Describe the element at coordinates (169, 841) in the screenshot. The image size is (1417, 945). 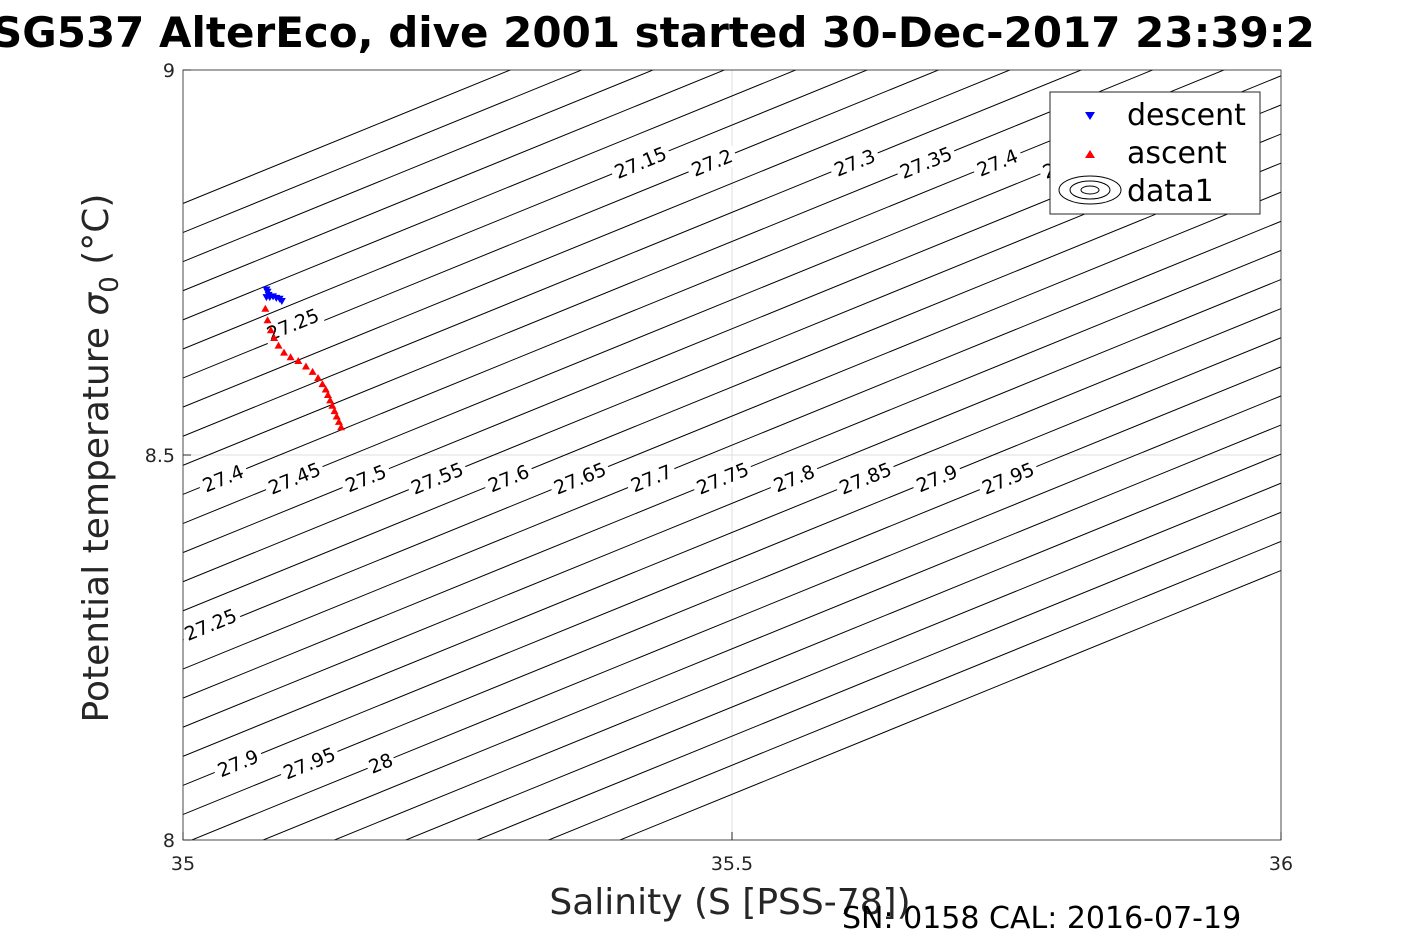
I see `y-tick-label-0: 8` at that location.